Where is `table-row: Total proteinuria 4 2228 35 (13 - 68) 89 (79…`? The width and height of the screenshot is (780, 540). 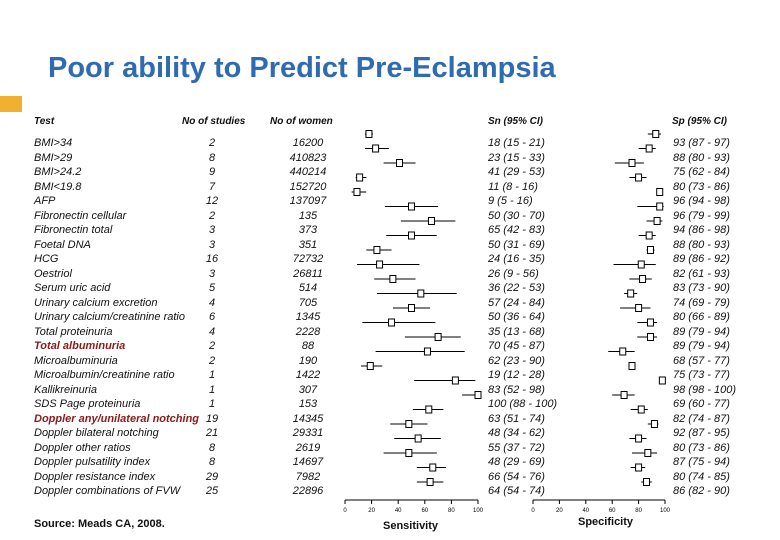
table-row: Total proteinuria 4 2228 35 (13 - 68) 89 (79… is located at coordinates (390, 332).